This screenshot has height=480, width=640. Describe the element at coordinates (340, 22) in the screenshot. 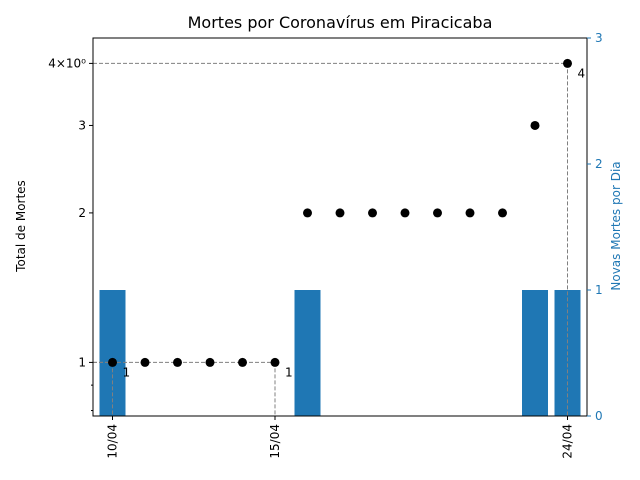

I see `chart-title: Mortes por Coronavírus em Piracicaba` at that location.